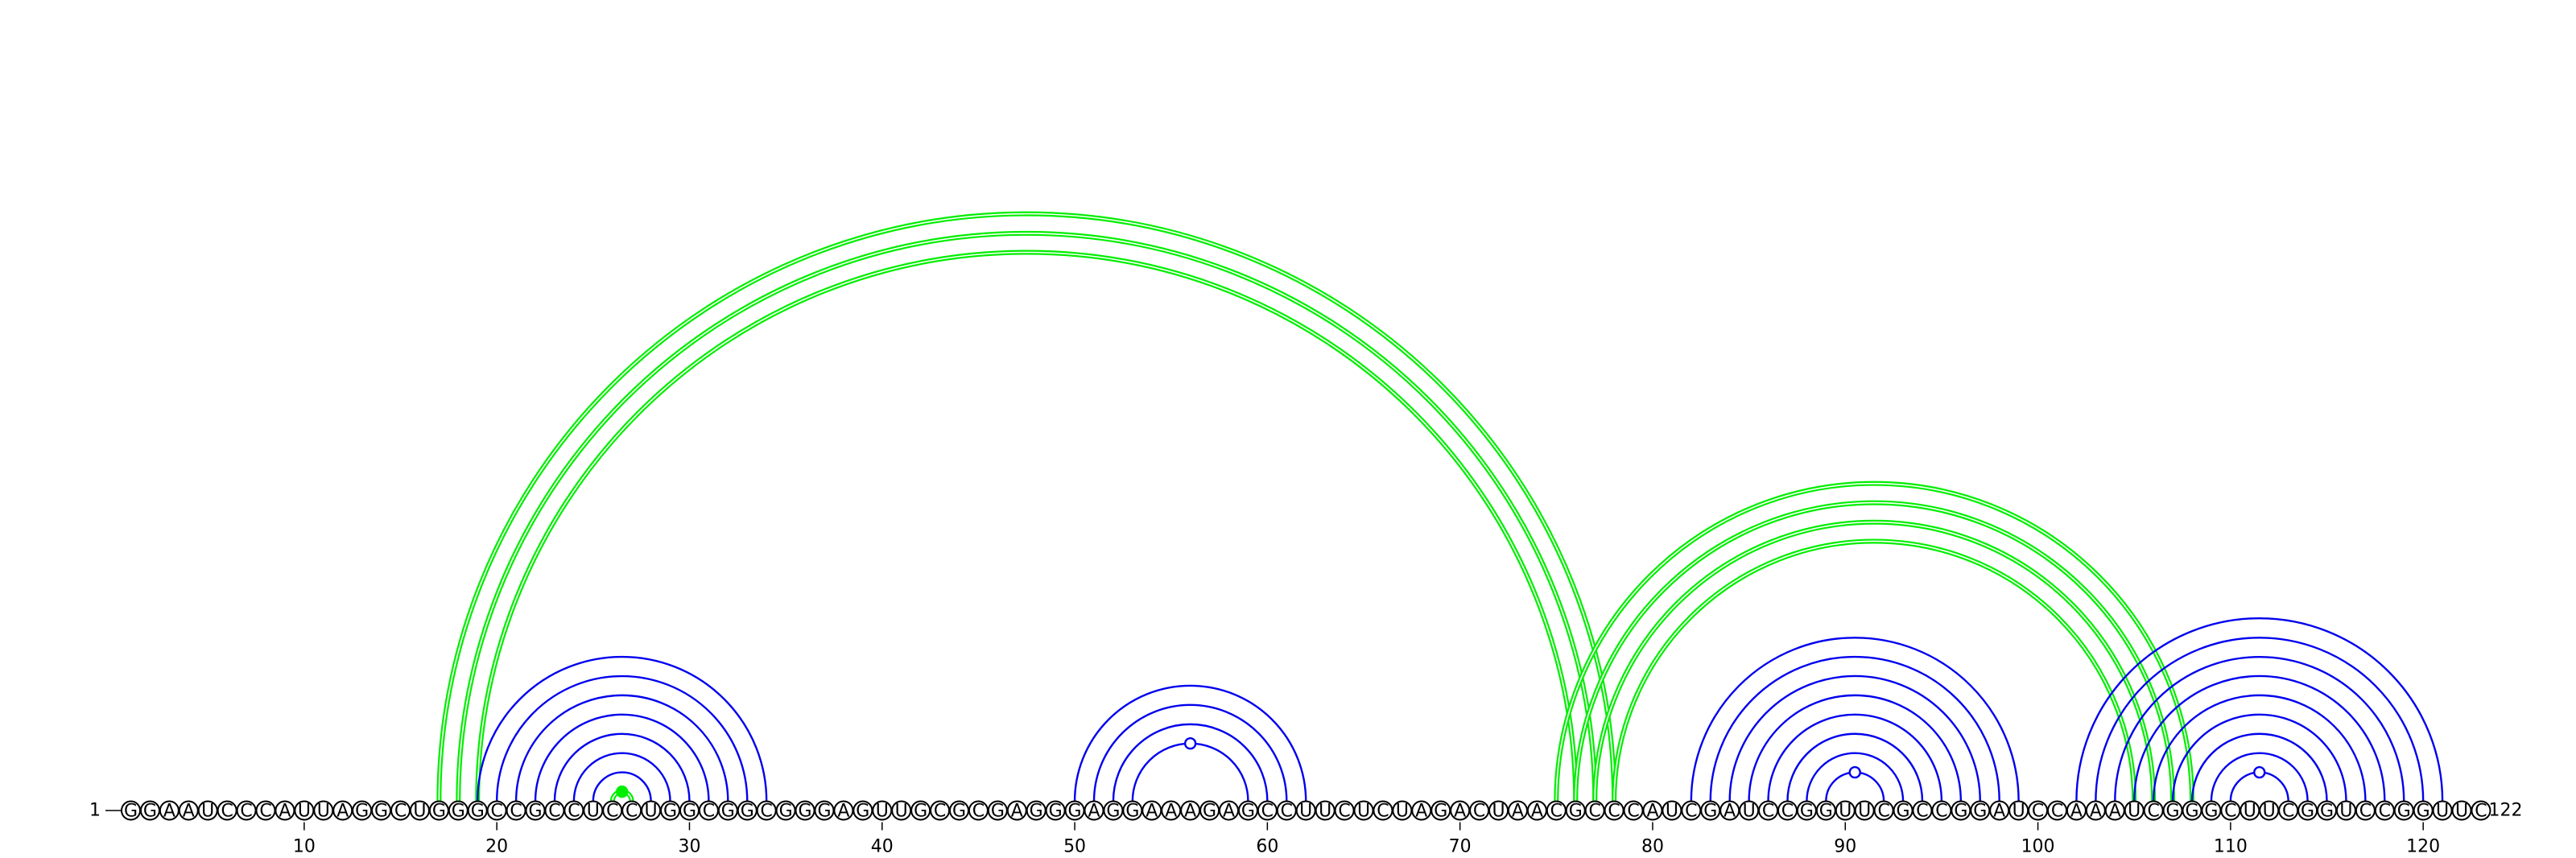 The height and width of the screenshot is (858, 2576). What do you see at coordinates (1845, 847) in the screenshot?
I see `tick-label: 90` at bounding box center [1845, 847].